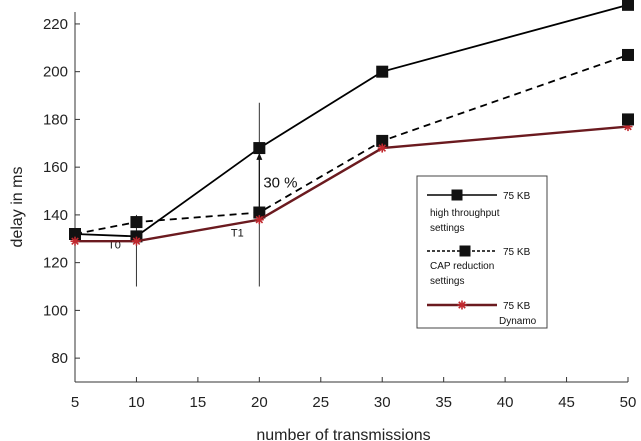  What do you see at coordinates (343, 434) in the screenshot?
I see `x-axis-label: number of transmissions` at bounding box center [343, 434].